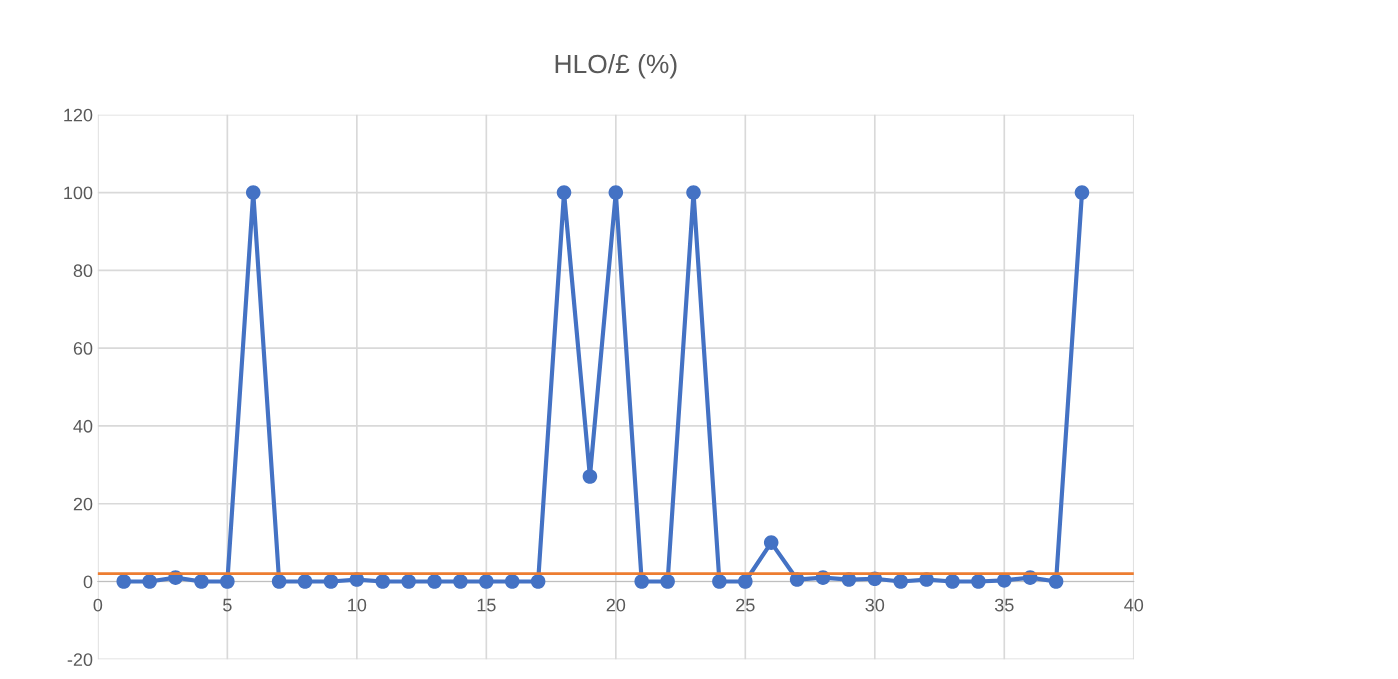 This screenshot has height=679, width=1398. I want to click on y-tick-label: 40, so click(83, 426).